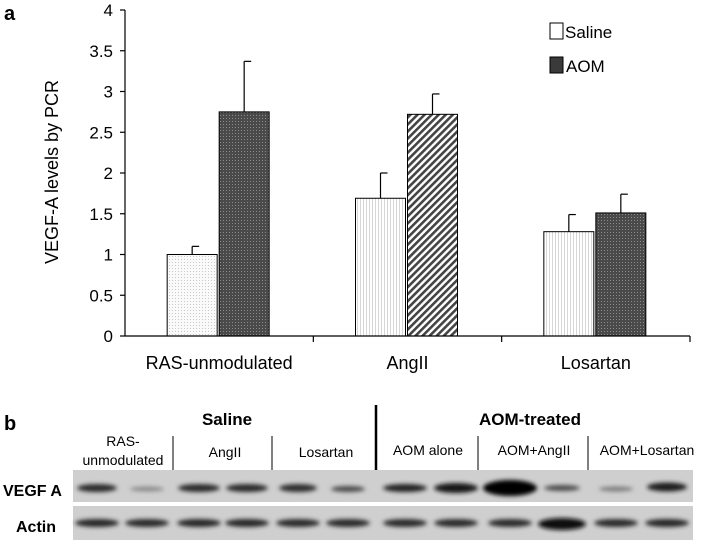 Image resolution: width=709 pixels, height=547 pixels. I want to click on lane-label-aom-losartan: AOM+Losartan, so click(647, 450).